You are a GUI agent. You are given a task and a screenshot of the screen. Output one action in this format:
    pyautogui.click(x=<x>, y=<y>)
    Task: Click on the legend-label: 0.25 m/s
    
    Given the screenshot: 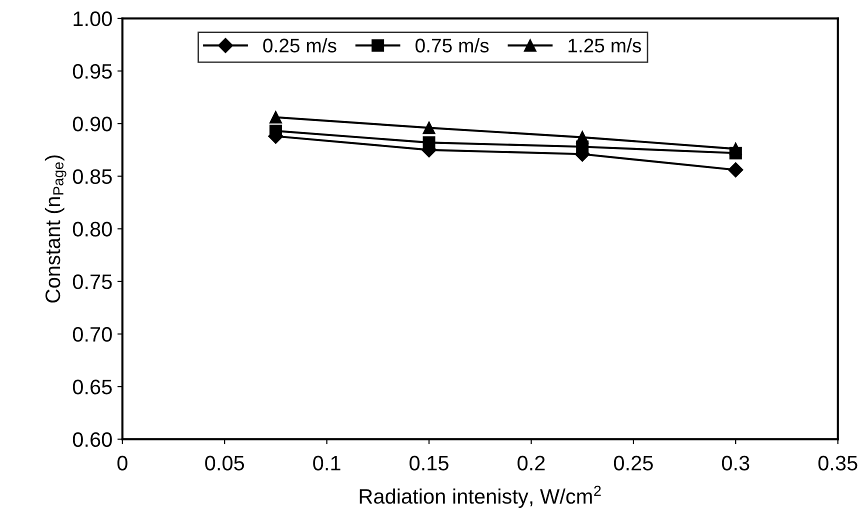 What is the action you would take?
    pyautogui.click(x=299, y=45)
    